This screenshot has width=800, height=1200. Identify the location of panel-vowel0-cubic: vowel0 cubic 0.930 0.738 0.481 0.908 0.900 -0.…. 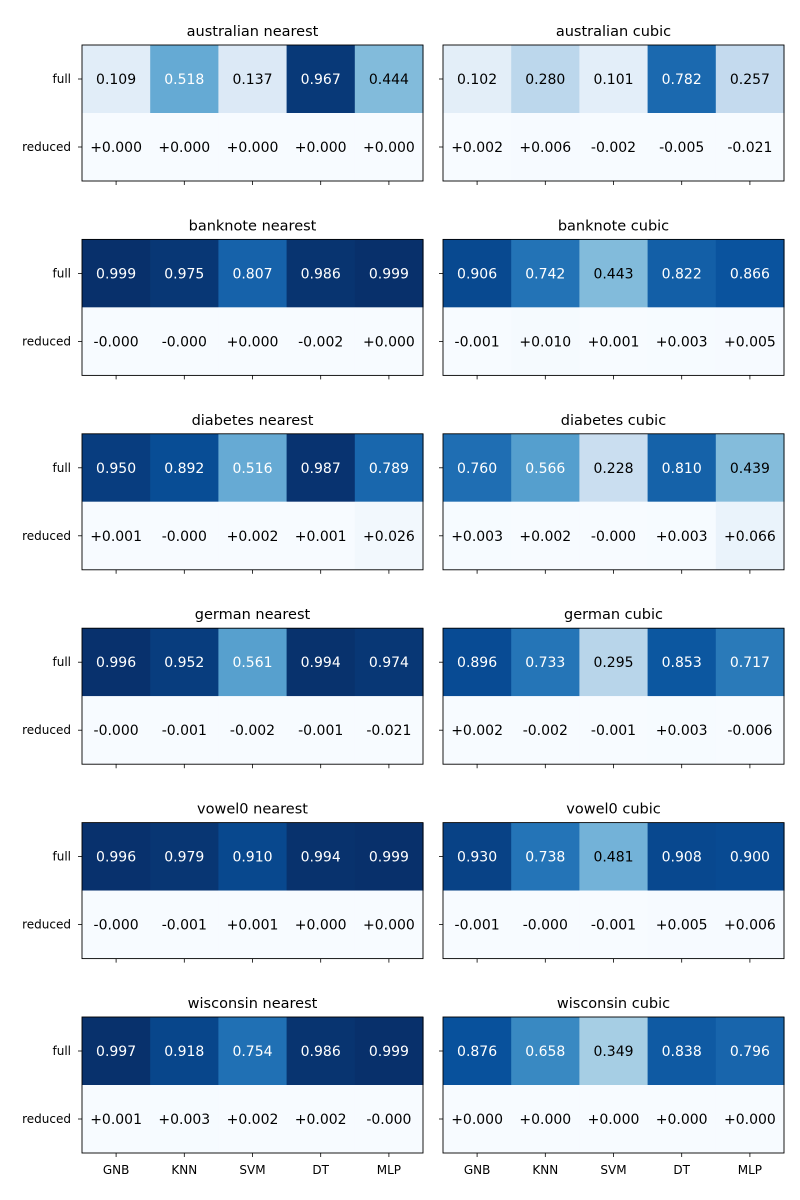
(612, 882).